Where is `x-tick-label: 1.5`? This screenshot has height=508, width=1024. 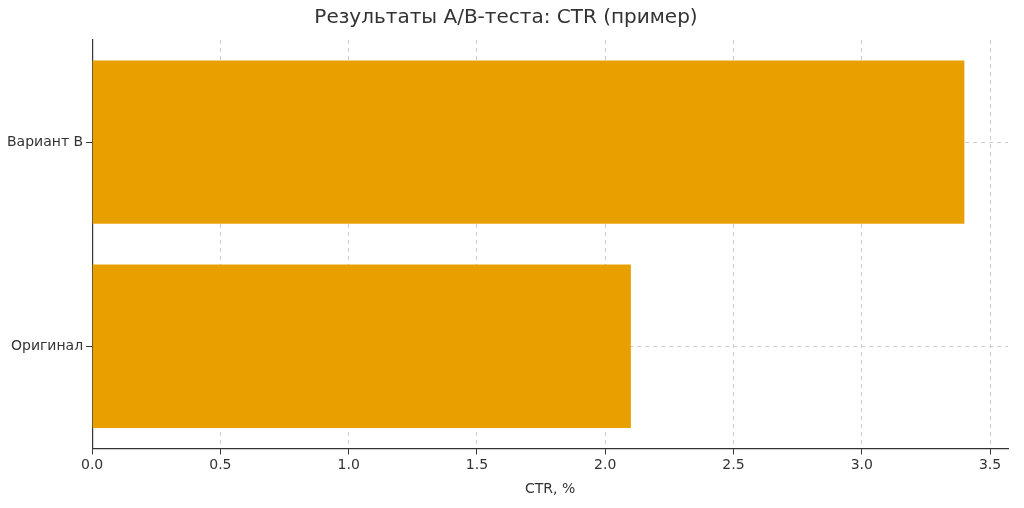
x-tick-label: 1.5 is located at coordinates (477, 464).